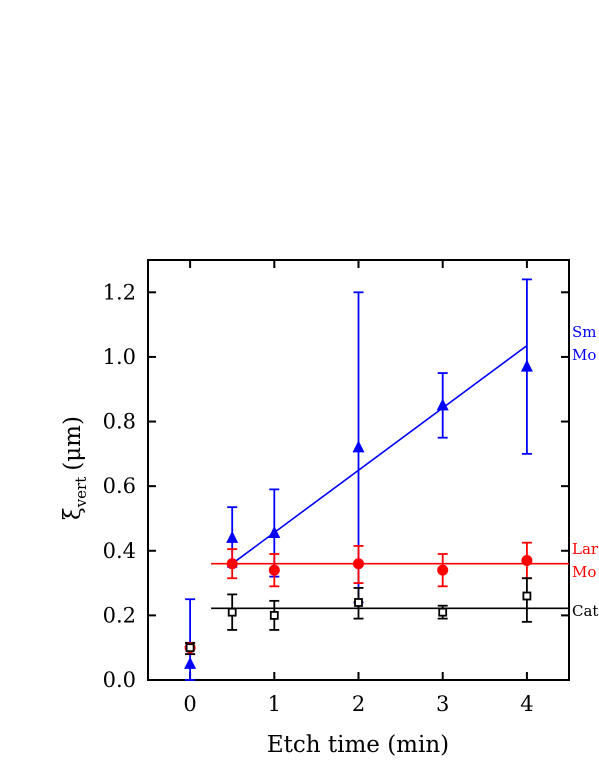  Describe the element at coordinates (274, 704) in the screenshot. I see `x-tick-label: 1` at that location.